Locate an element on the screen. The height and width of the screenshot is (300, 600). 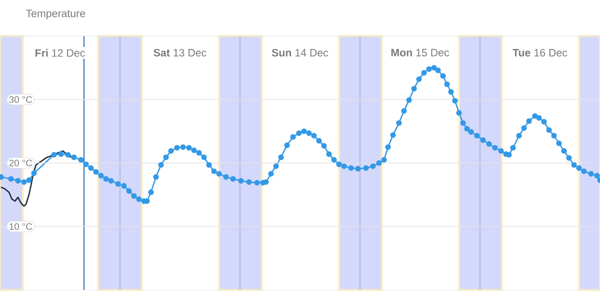
y-tick-label: 20 °C is located at coordinates (20, 163).